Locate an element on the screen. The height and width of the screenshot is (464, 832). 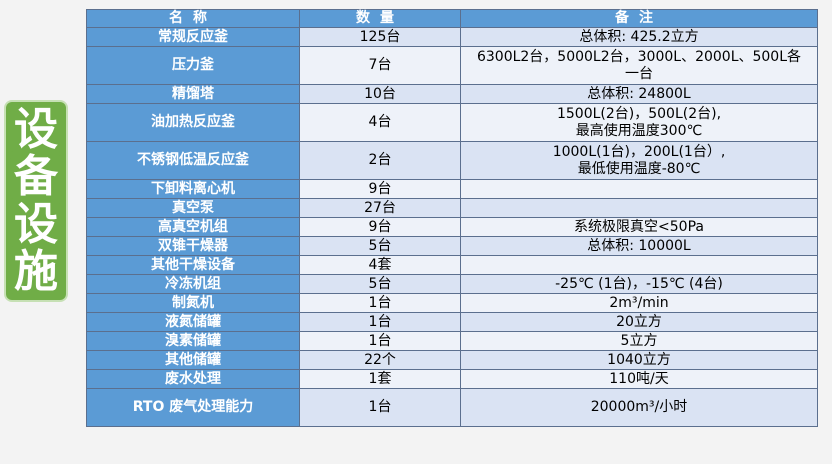
equipment-note: -25℃ (1台)，-15℃ (4台) is located at coordinates (639, 284).